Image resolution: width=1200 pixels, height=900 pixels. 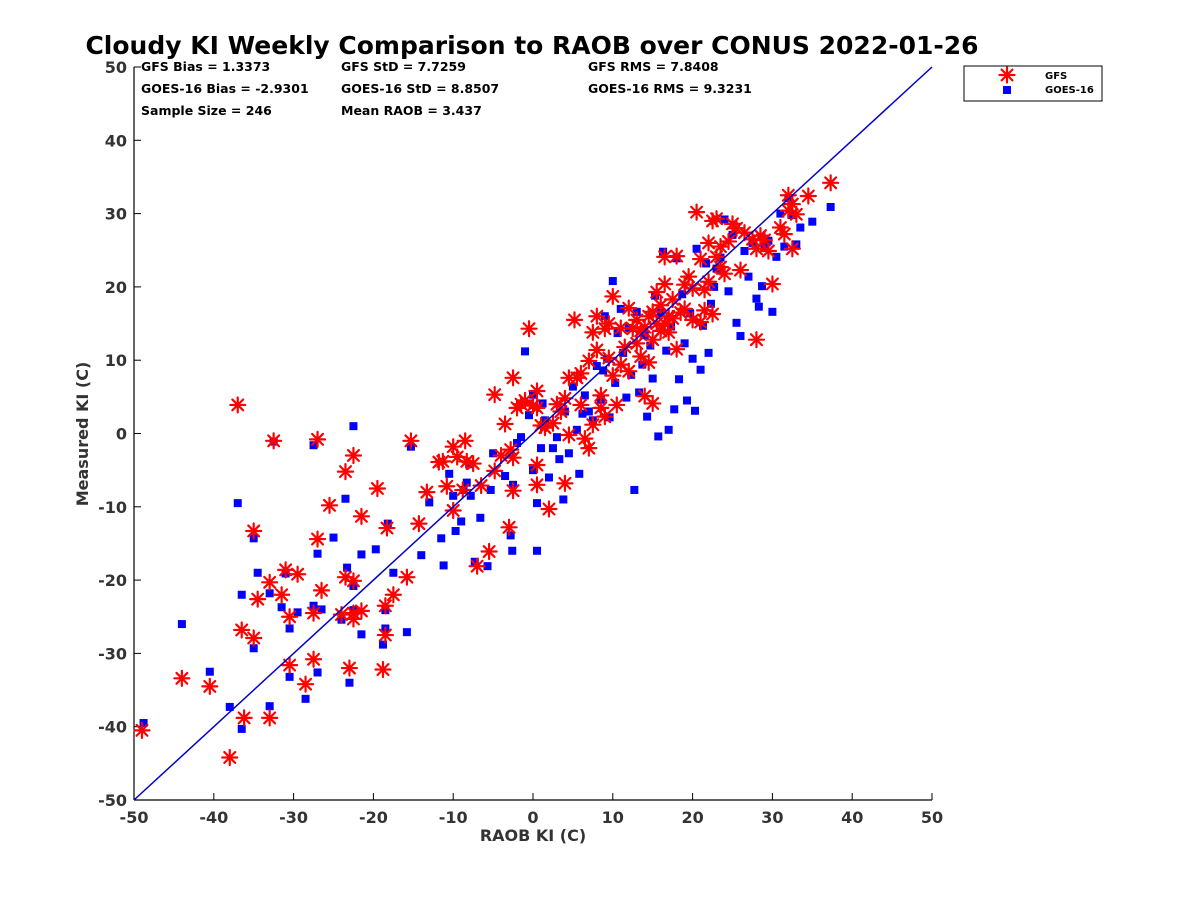 What do you see at coordinates (293, 817) in the screenshot?
I see `x-tick-label: -30` at bounding box center [293, 817].